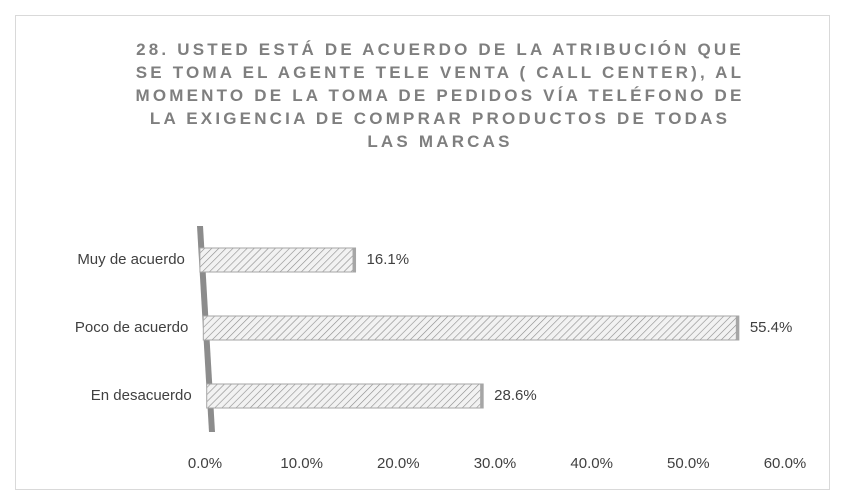 The width and height of the screenshot is (845, 500). I want to click on x-tick-label: 40.0%, so click(591, 463).